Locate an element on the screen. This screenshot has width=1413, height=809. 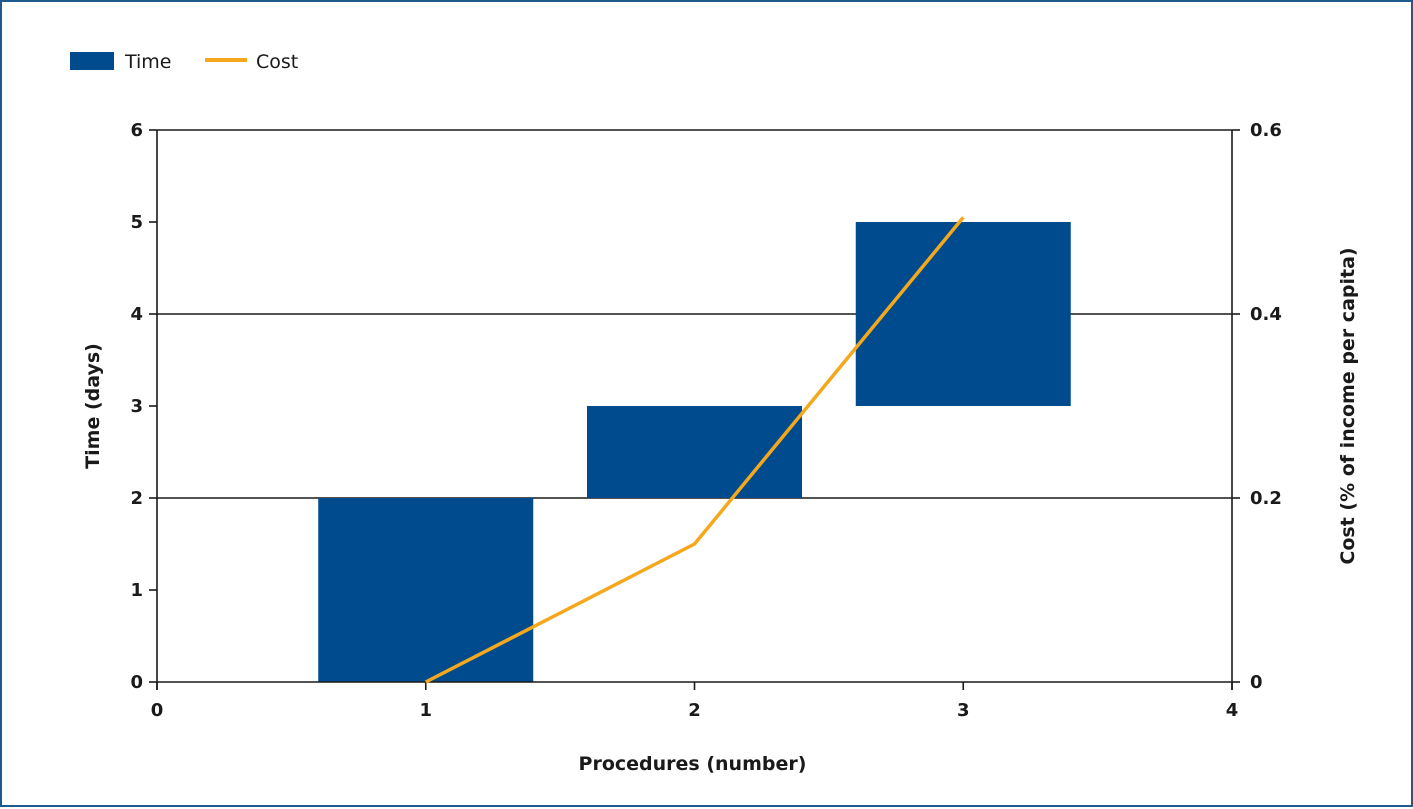
y-tick-label-1: 1 is located at coordinates (136, 590).